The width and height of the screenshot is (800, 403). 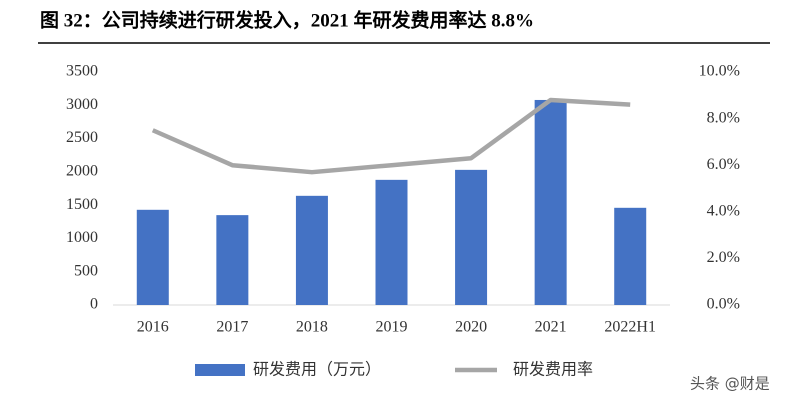 I want to click on x-tick-label: 2020, so click(x=471, y=327).